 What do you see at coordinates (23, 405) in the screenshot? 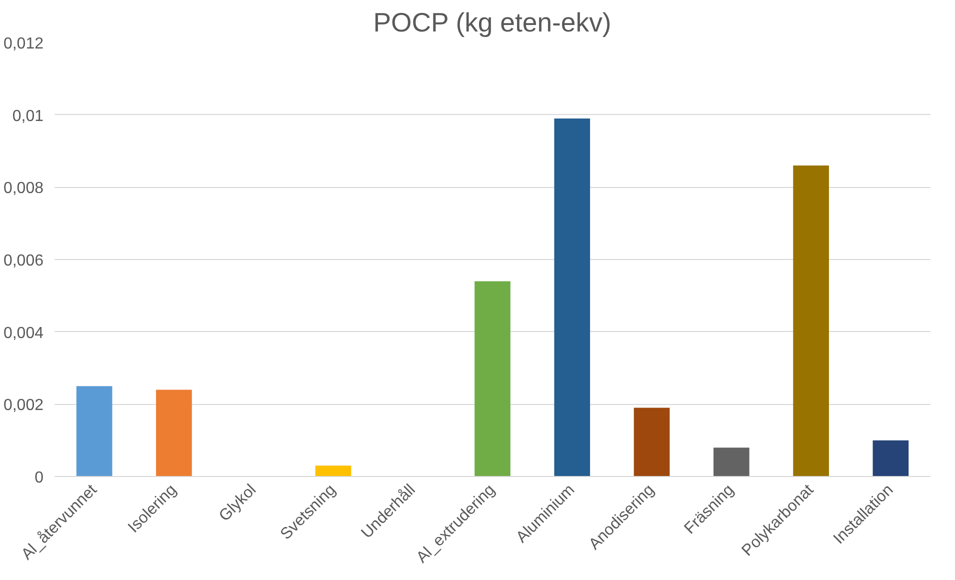
I see `y-tick-label: 0,002` at bounding box center [23, 405].